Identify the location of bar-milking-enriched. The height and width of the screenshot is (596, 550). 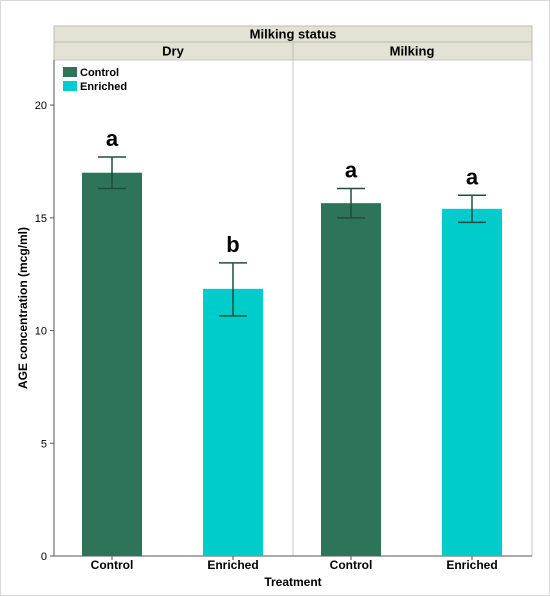
(472, 382).